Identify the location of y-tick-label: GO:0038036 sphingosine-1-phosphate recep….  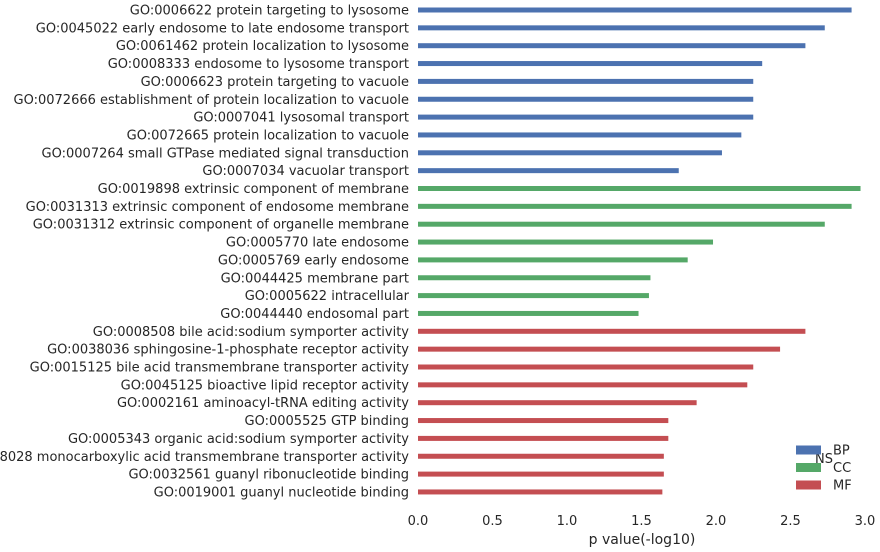
(228, 350).